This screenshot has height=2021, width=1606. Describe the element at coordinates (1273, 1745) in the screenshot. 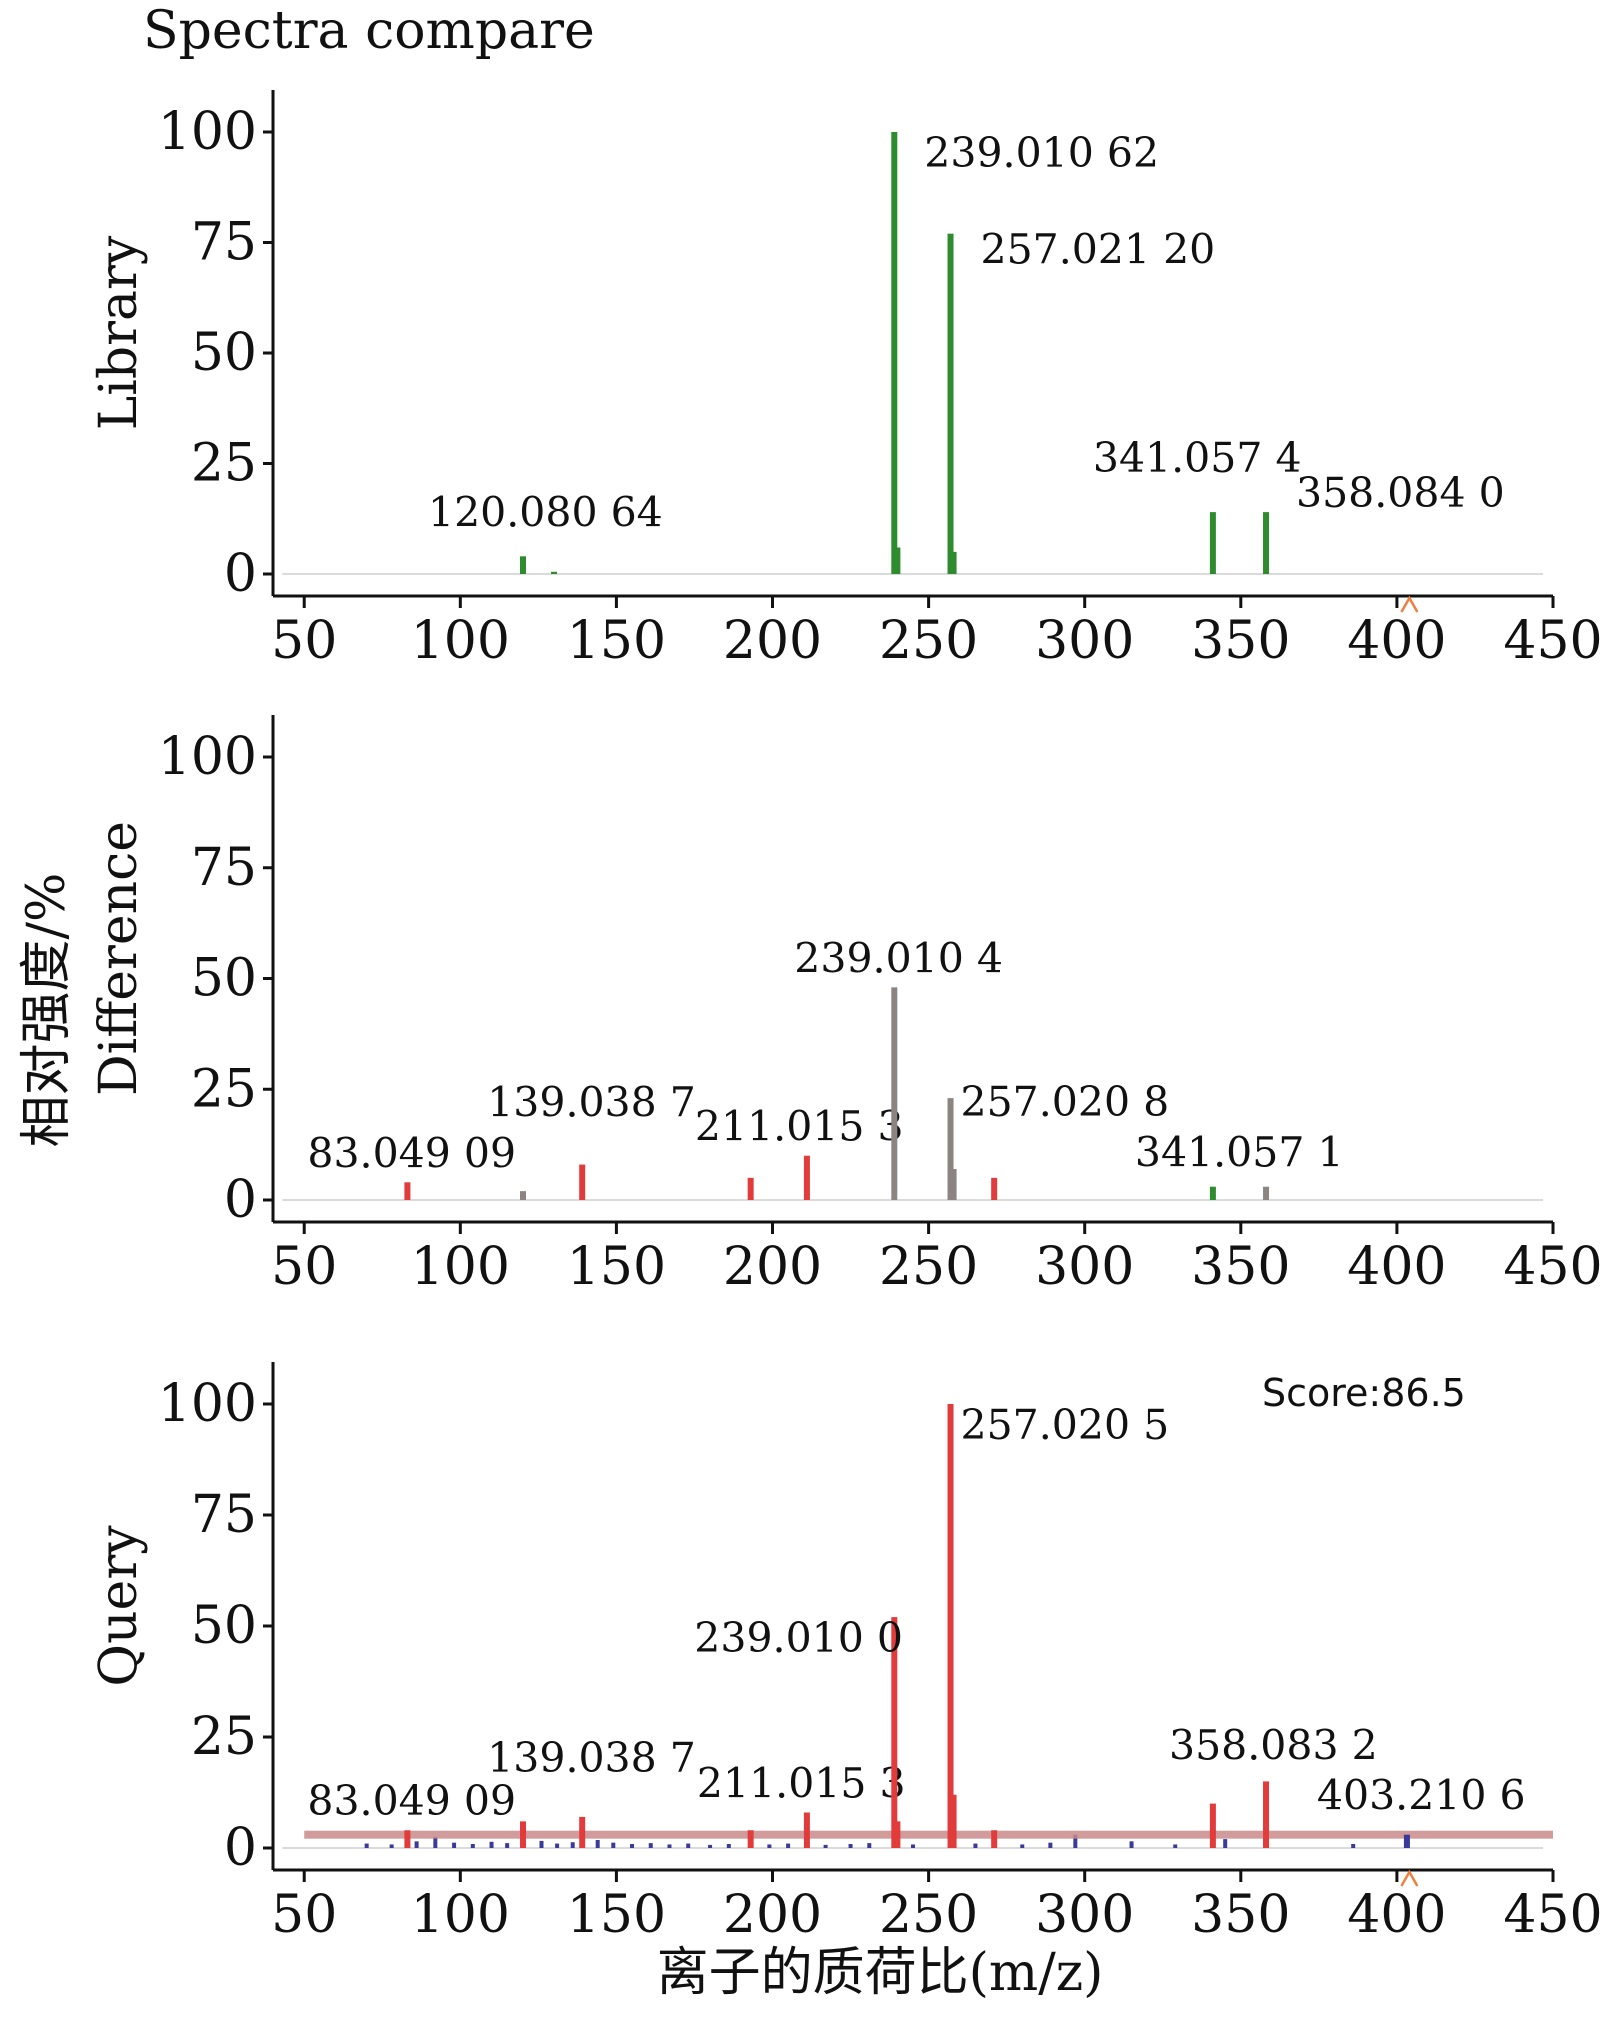

I see `peak-label: 358.083 2` at that location.